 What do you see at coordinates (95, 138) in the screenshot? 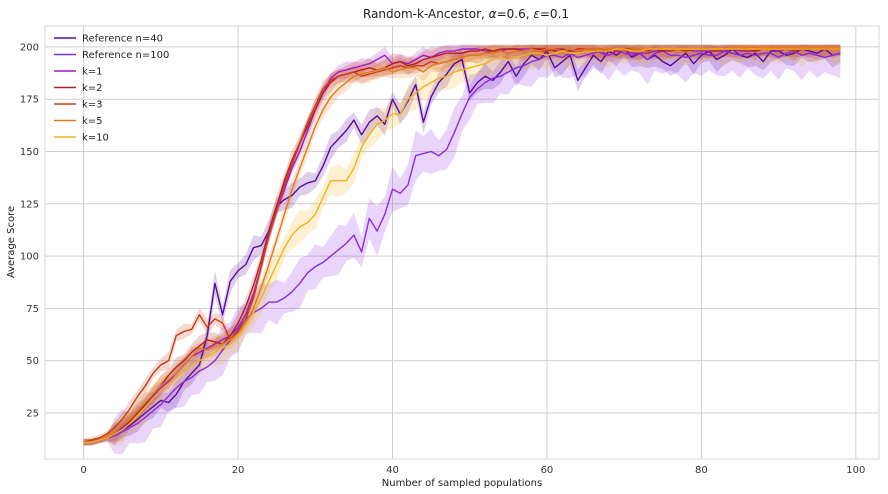
I see `legend-label: k=10` at bounding box center [95, 138].